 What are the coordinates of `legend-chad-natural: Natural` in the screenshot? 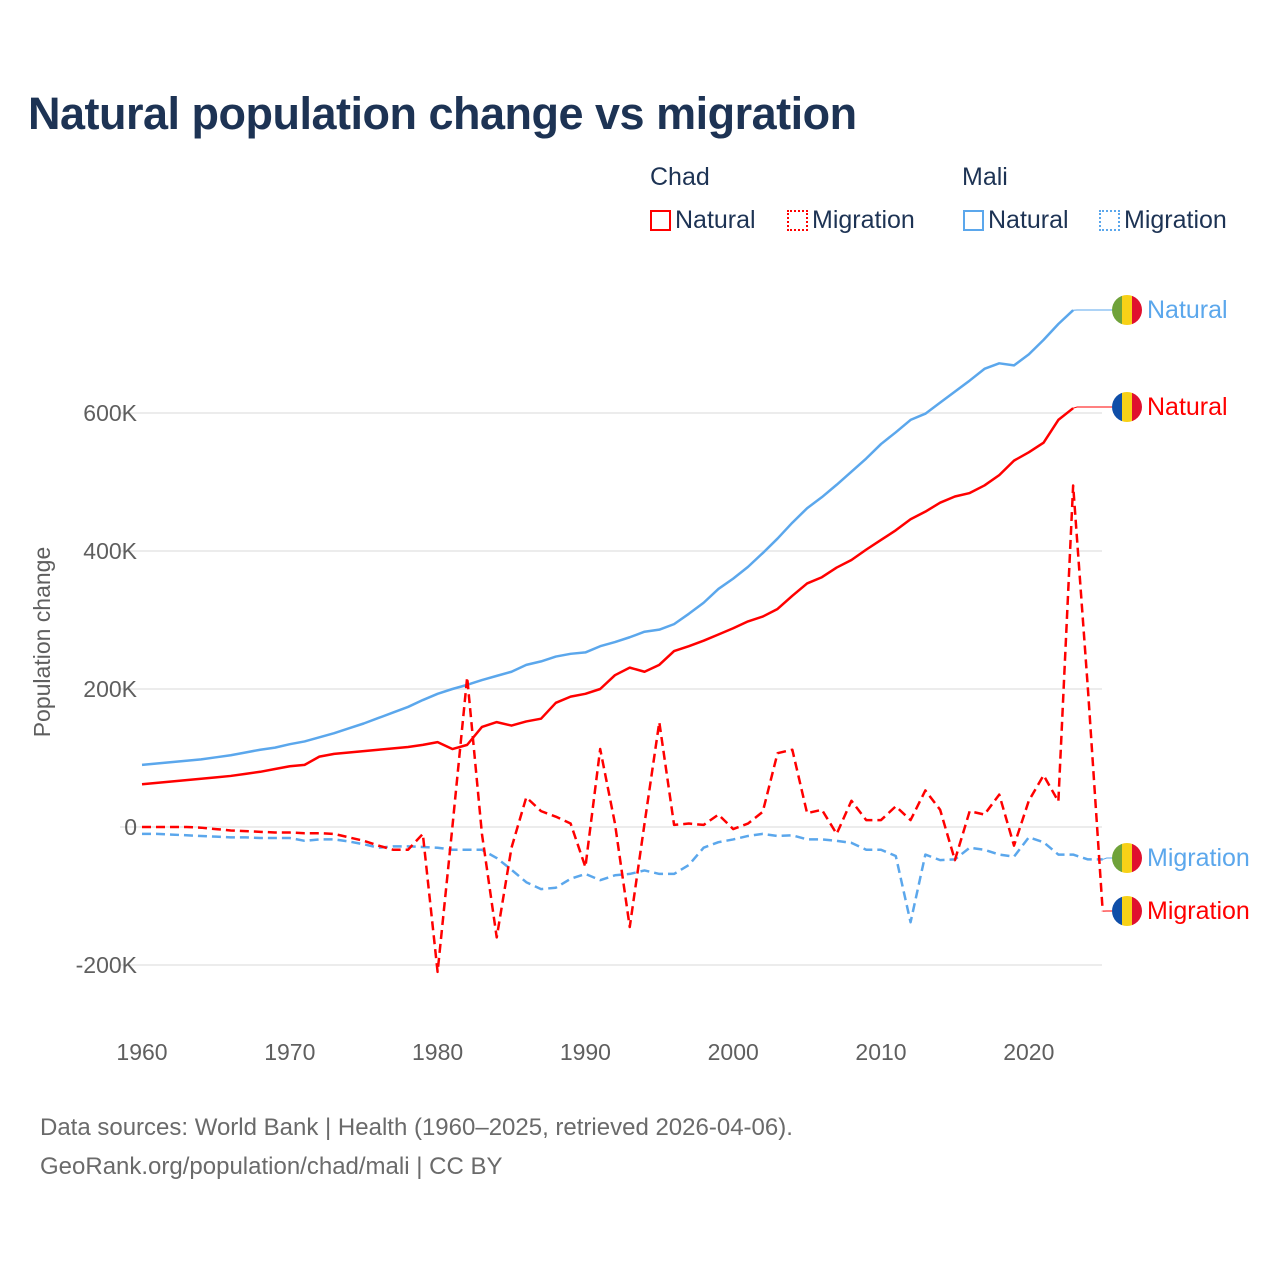 It's located at (703, 220).